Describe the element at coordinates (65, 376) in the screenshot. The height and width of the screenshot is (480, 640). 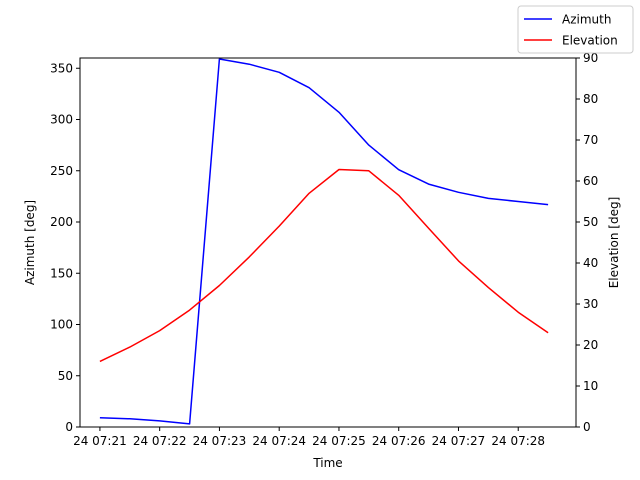
I see `y-tick-label: 50` at that location.